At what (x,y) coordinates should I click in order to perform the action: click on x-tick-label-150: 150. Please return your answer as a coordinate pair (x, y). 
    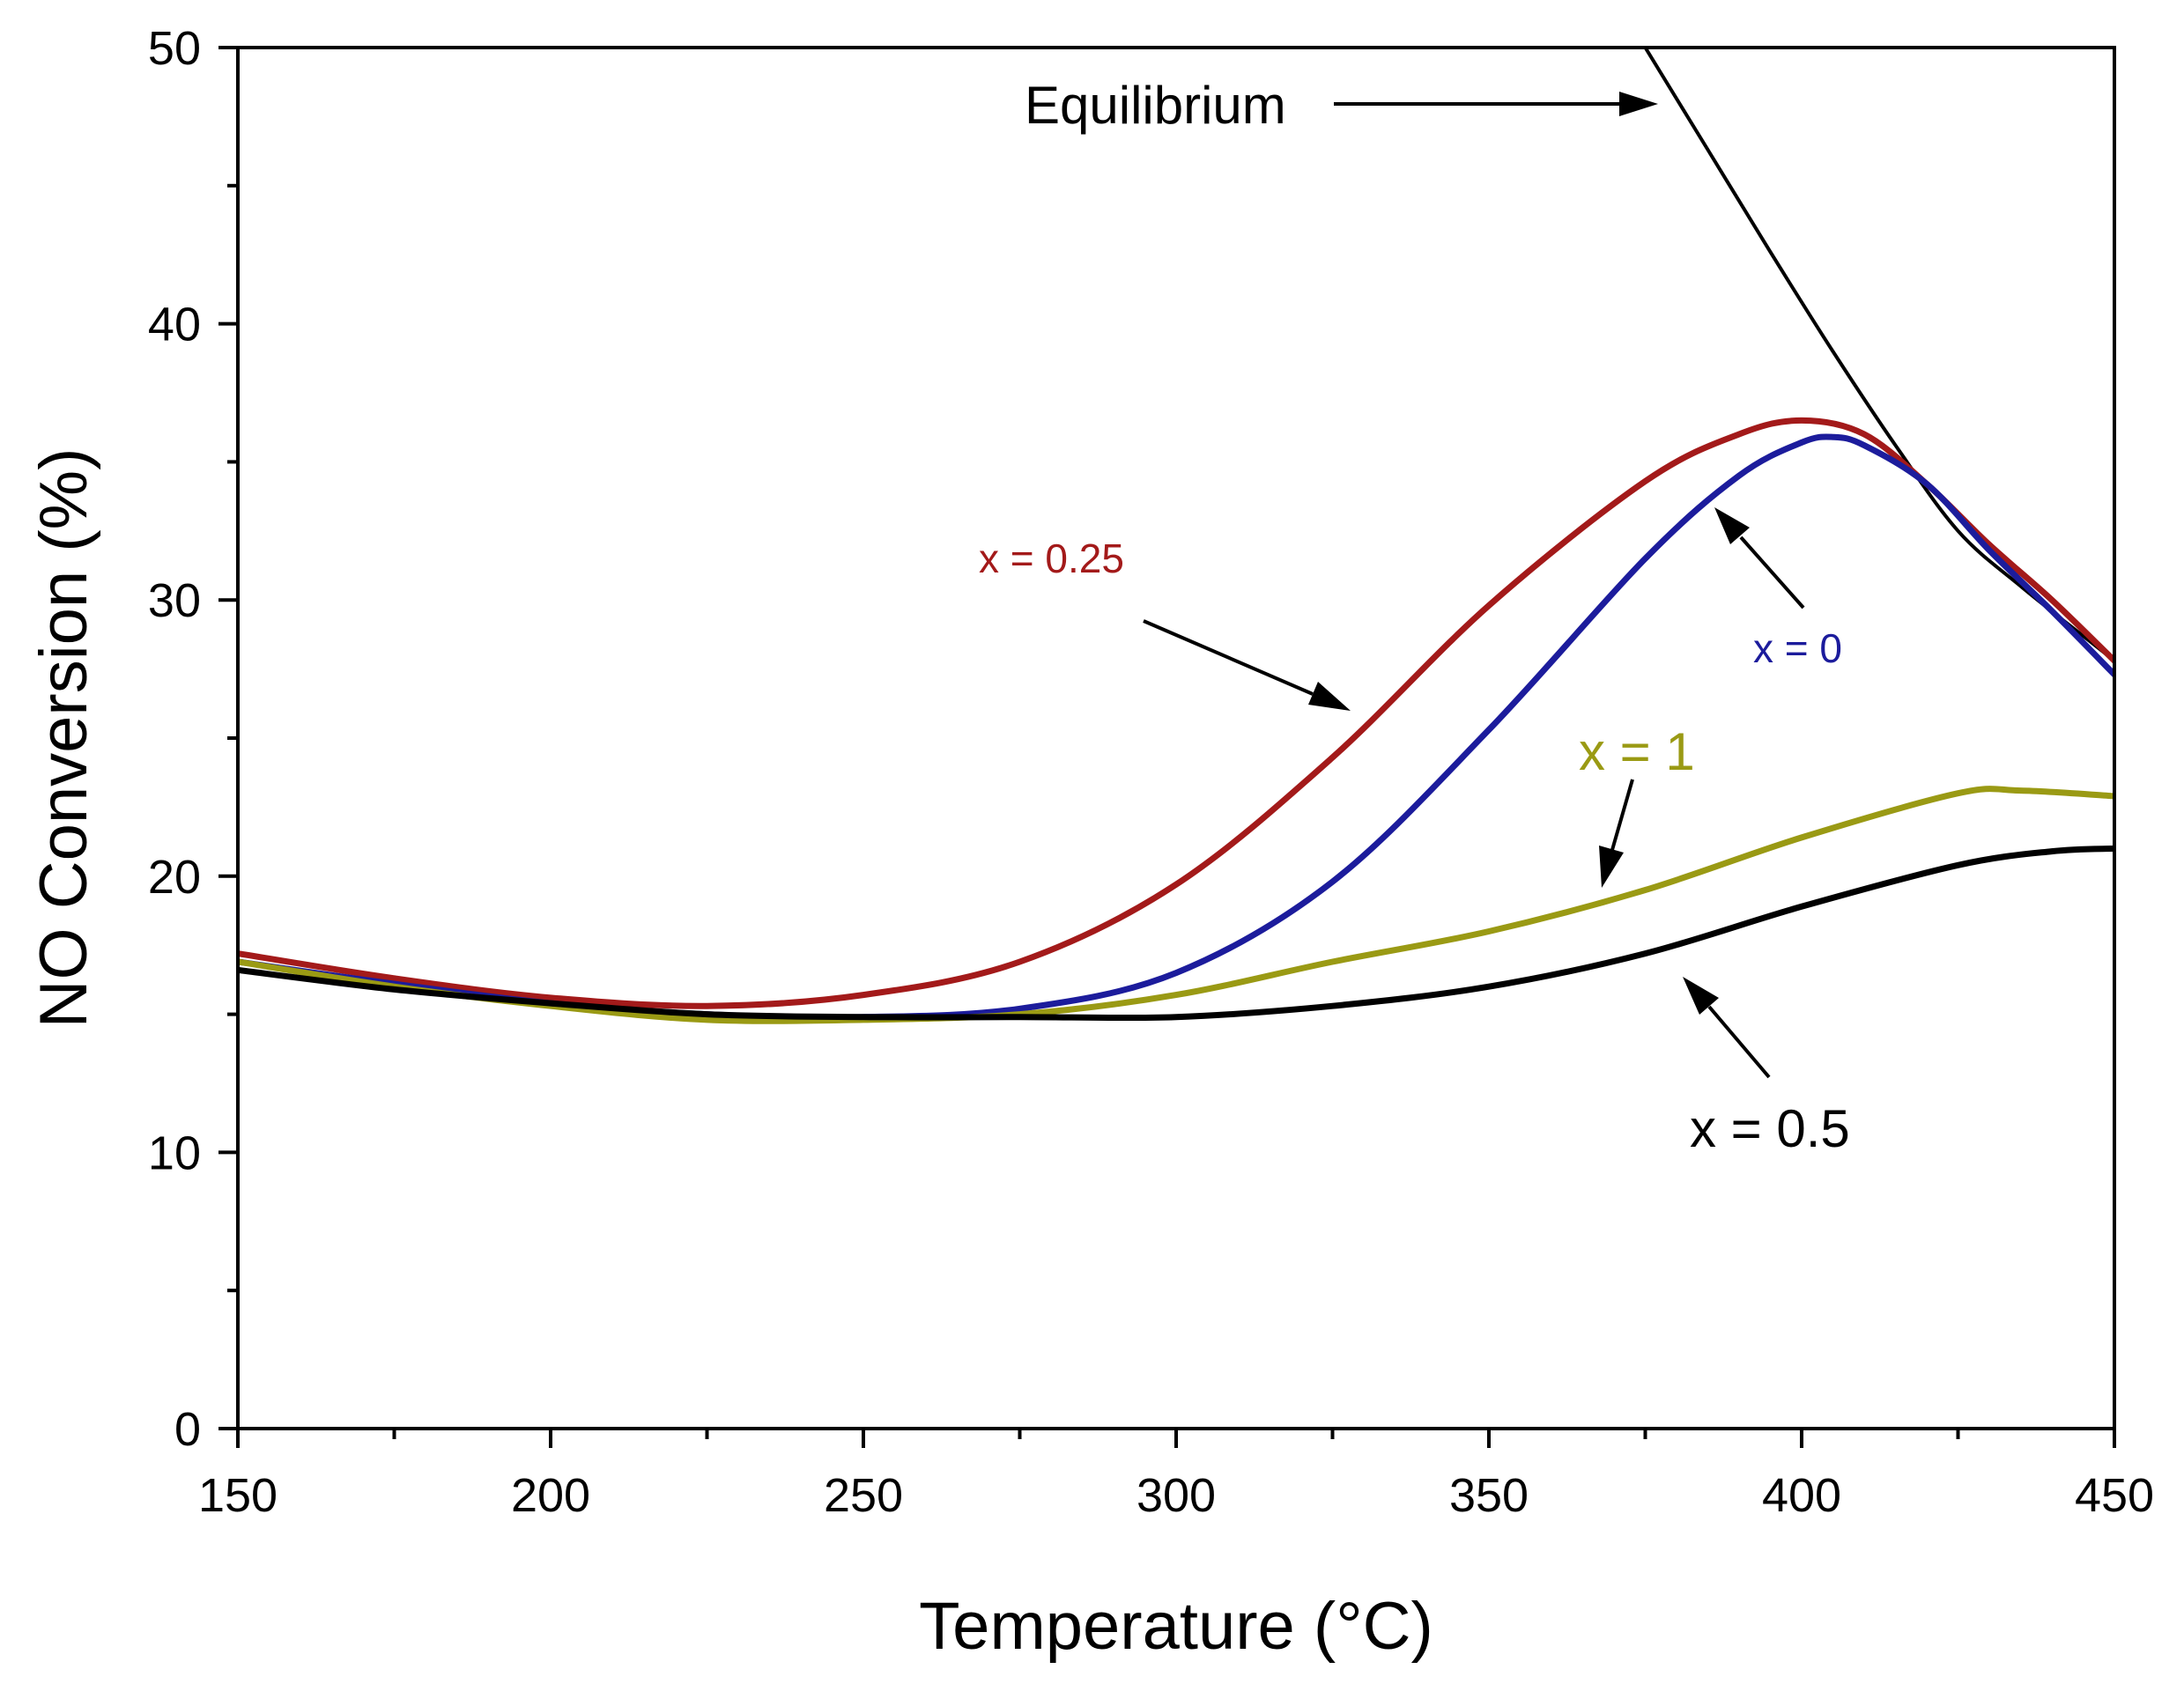
    Looking at the image, I should click on (238, 1496).